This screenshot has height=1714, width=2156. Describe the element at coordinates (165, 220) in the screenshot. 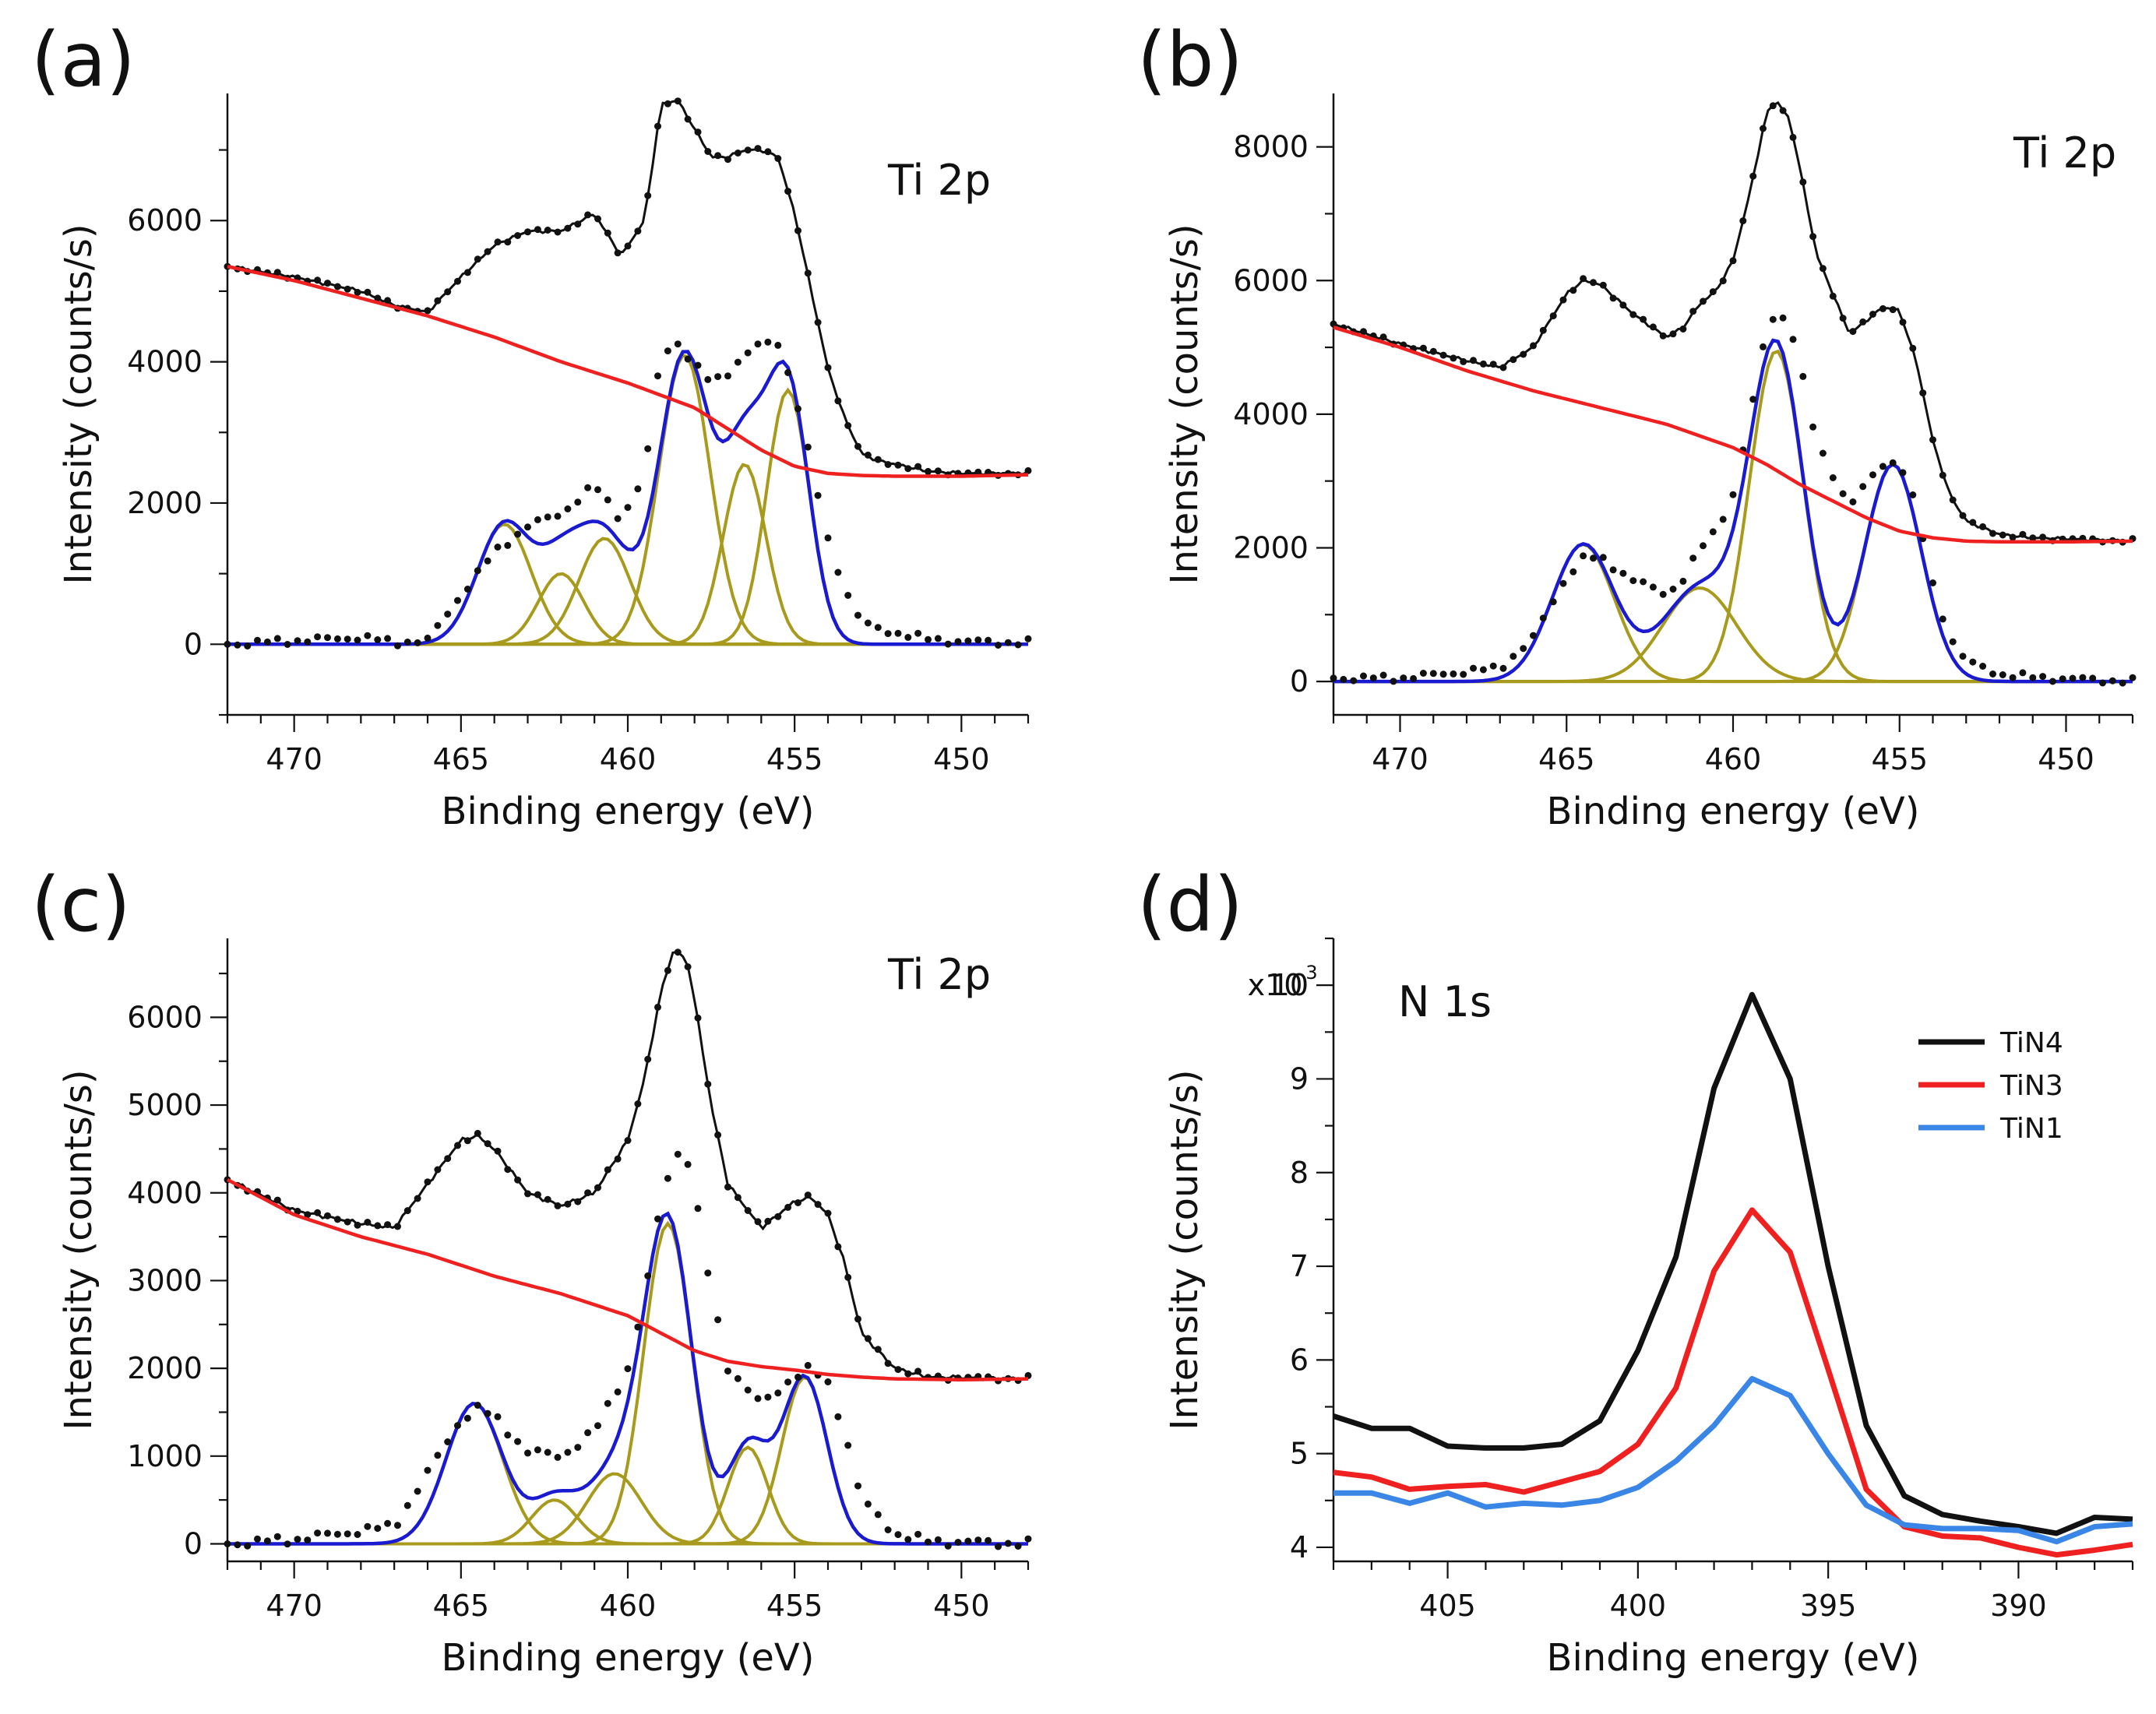

I see `y-tick-label: 6000` at that location.